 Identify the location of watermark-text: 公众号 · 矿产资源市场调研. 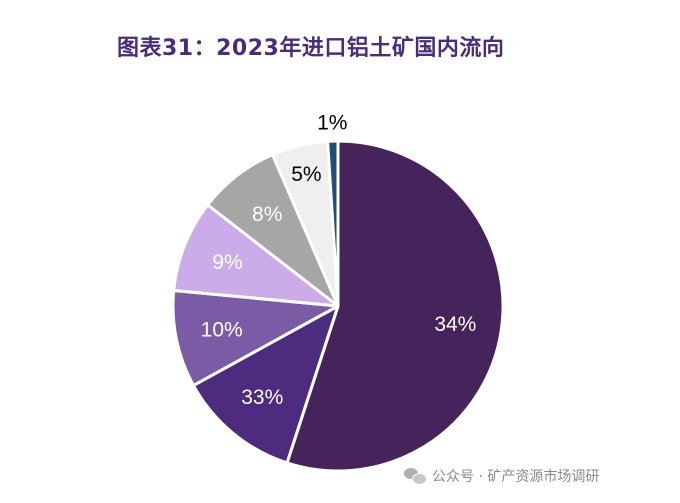
(516, 477).